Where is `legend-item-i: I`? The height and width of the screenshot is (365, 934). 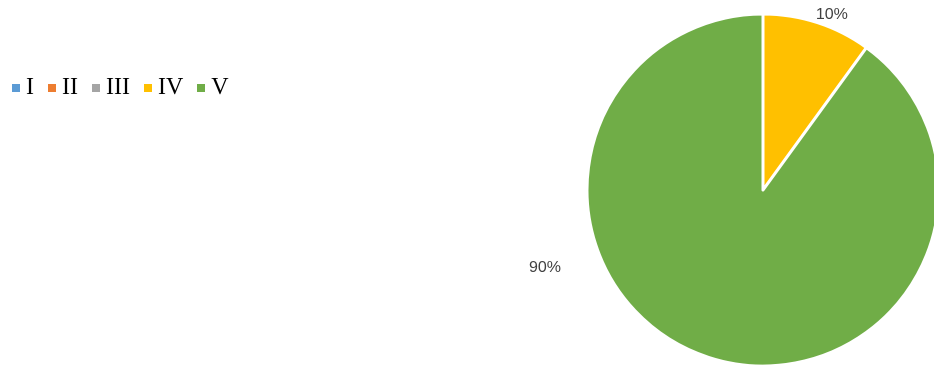 legend-item-i: I is located at coordinates (23, 87).